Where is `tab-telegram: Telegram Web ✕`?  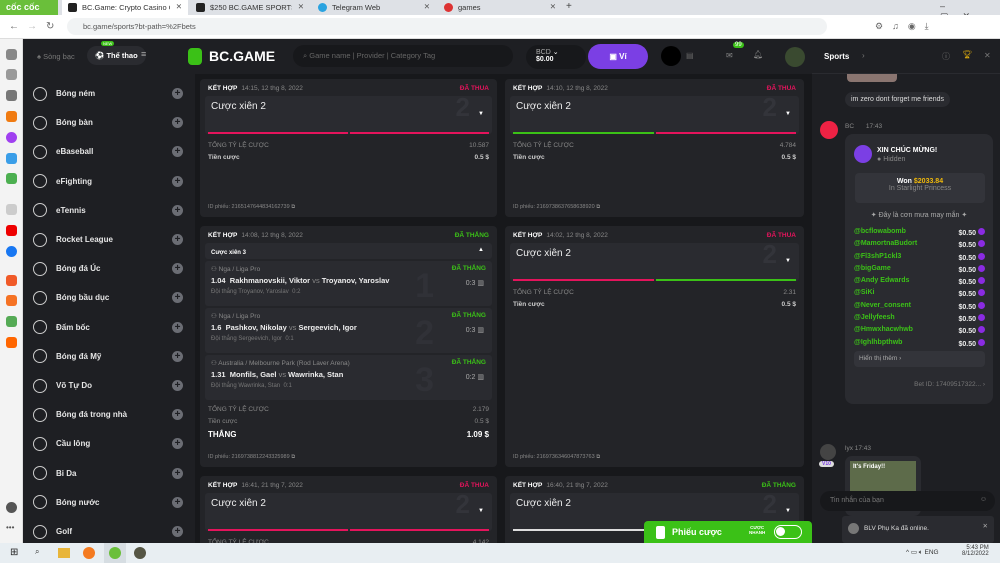 tab-telegram: Telegram Web ✕ is located at coordinates (374, 7).